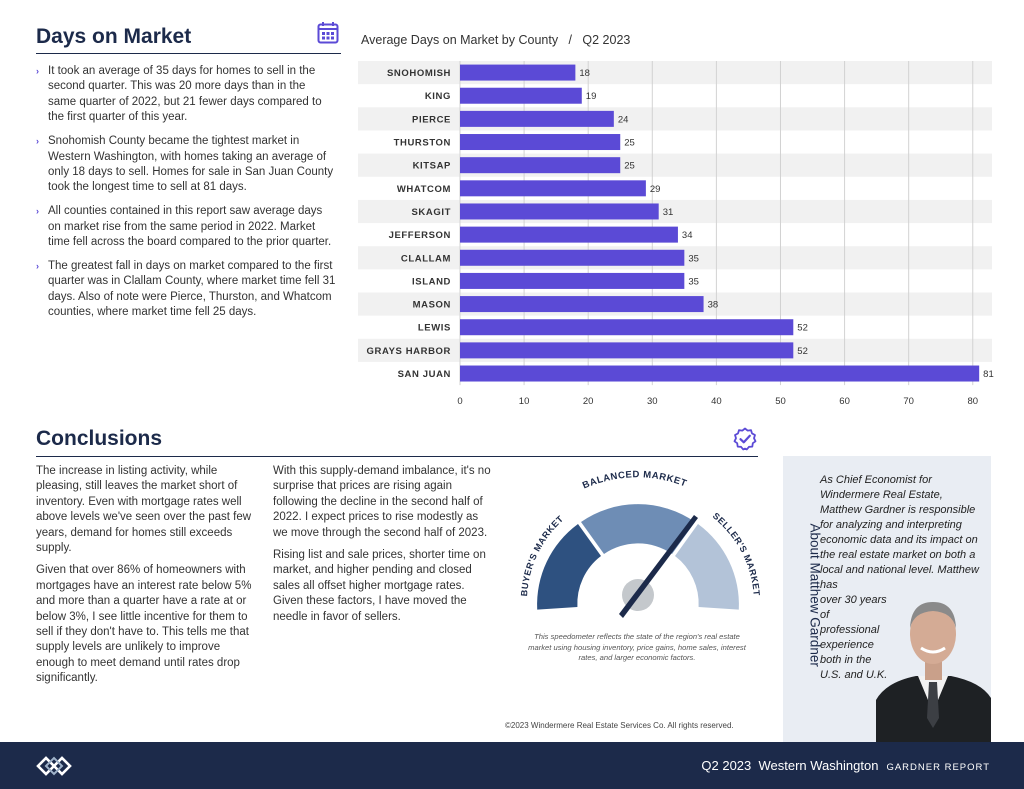 The image size is (1024, 789). Describe the element at coordinates (99, 438) in the screenshot. I see `section-title-conclusions: Conclusions` at that location.